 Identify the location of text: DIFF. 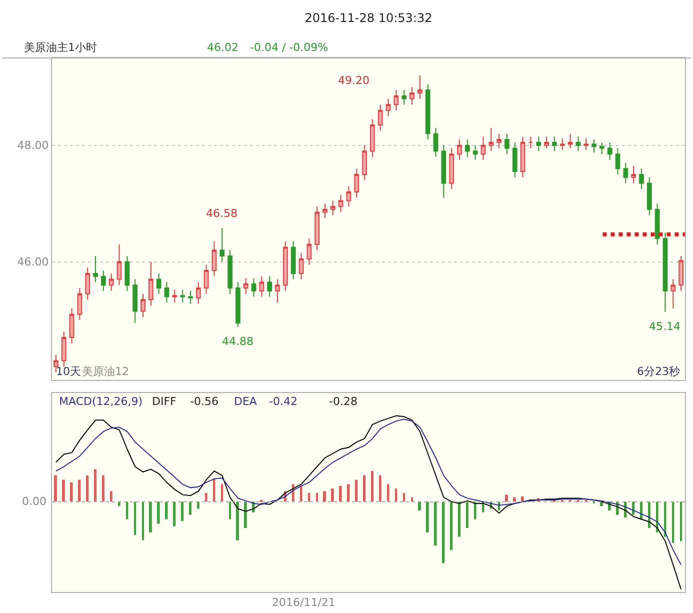
(164, 401).